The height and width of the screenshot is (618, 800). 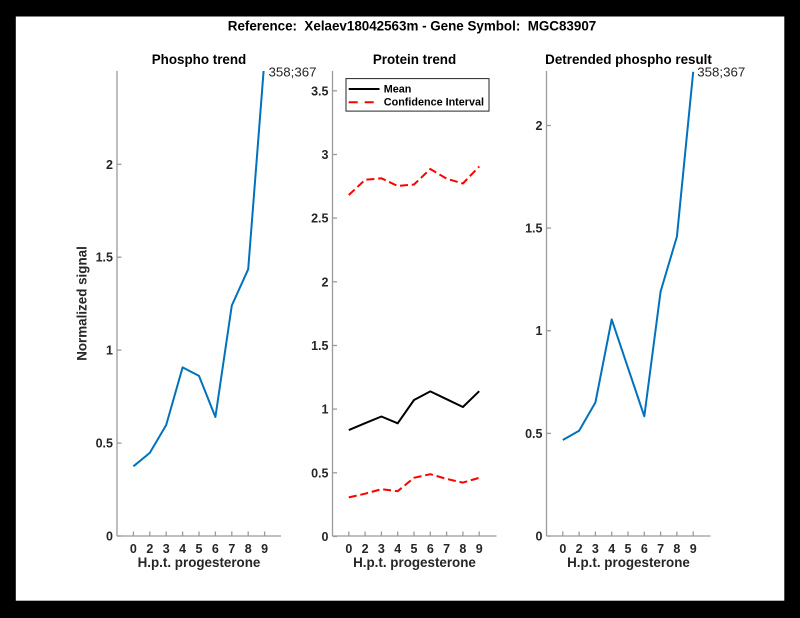 I want to click on svg-text: Detrended phospho result, so click(x=628, y=59).